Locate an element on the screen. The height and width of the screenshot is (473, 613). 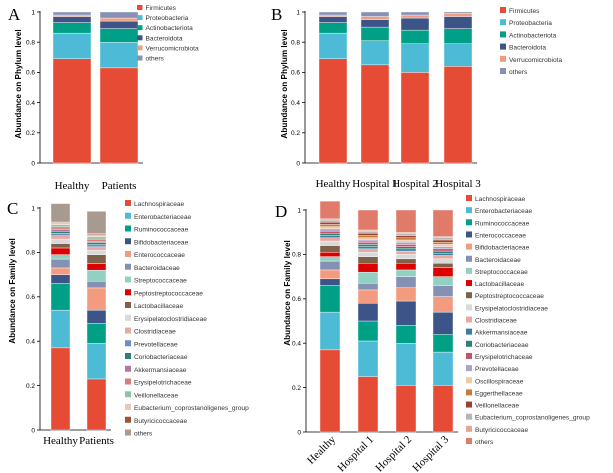
legend-label: Enterobacteriaceae is located at coordinates (163, 217).